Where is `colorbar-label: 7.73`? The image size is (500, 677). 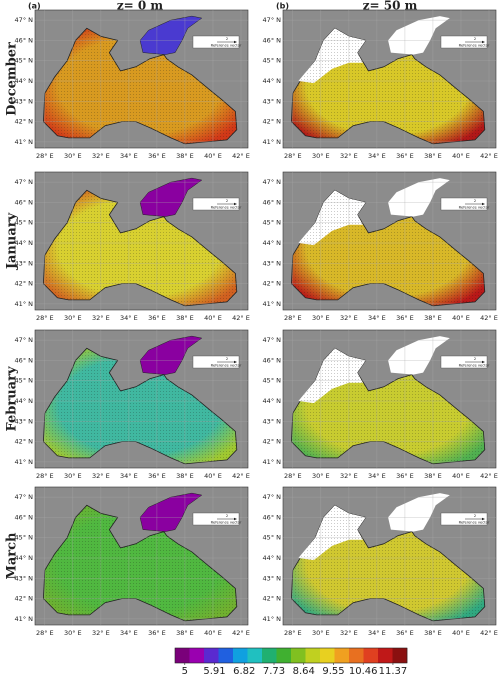
colorbar-label: 7.73 is located at coordinates (274, 671).